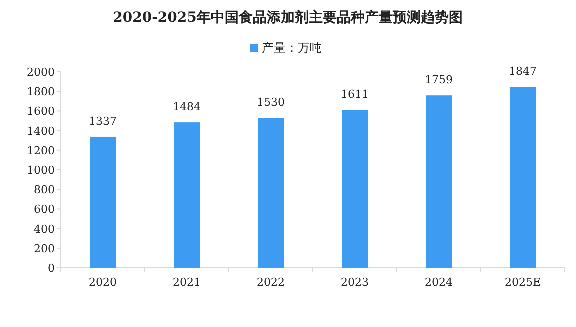 The width and height of the screenshot is (576, 327). Describe the element at coordinates (44, 209) in the screenshot. I see `y-tick-label: 600` at that location.